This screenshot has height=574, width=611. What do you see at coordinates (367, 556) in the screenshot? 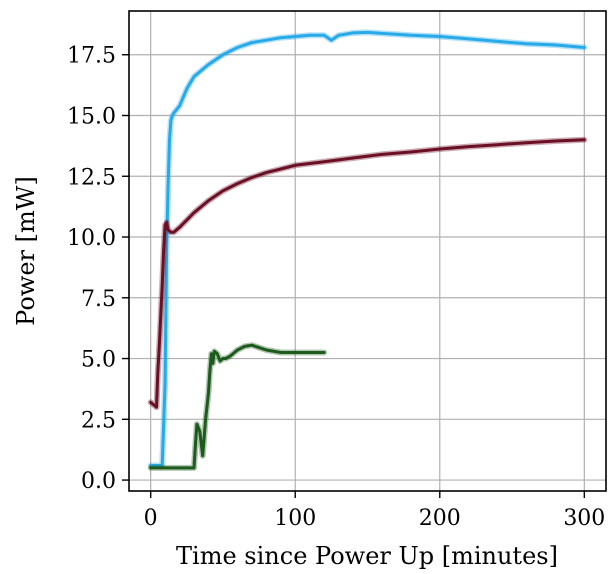
I see `x-axis-label: Time since Power Up [minutes]` at bounding box center [367, 556].